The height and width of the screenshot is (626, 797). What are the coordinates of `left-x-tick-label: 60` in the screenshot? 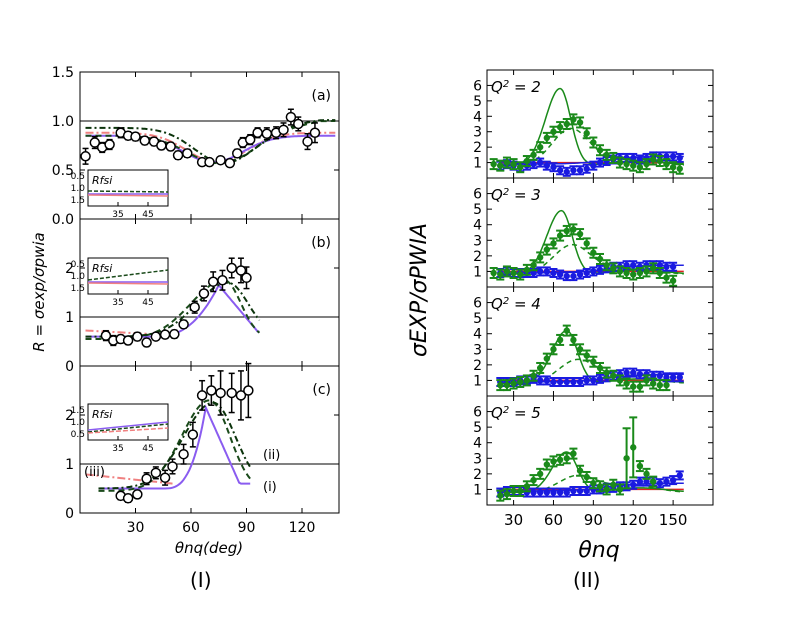 It's located at (191, 528).